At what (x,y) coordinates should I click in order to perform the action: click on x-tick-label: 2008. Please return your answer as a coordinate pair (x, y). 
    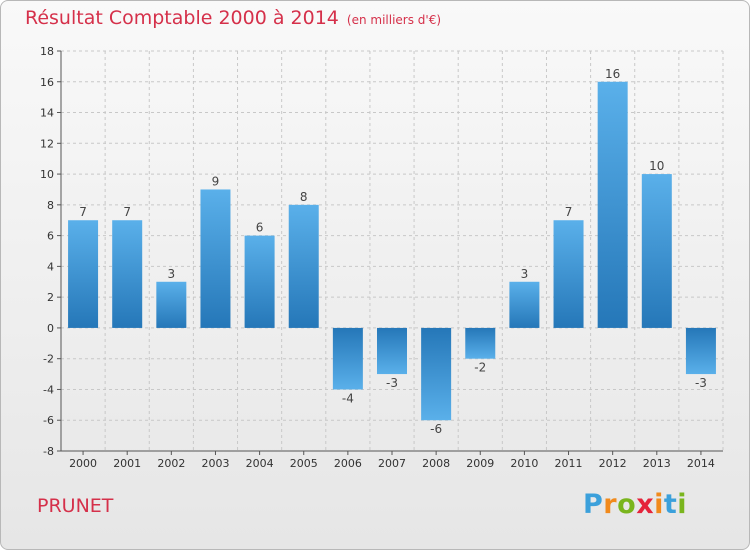
    Looking at the image, I should click on (436, 463).